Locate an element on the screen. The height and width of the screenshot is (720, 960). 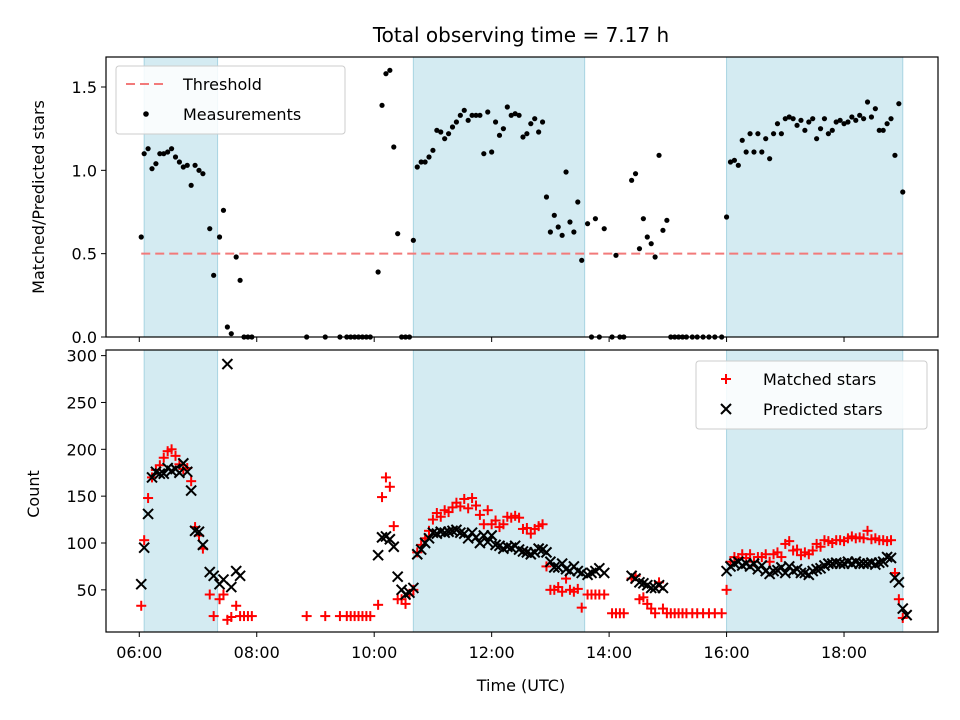
y-tick-label: 300 is located at coordinates (81, 356).